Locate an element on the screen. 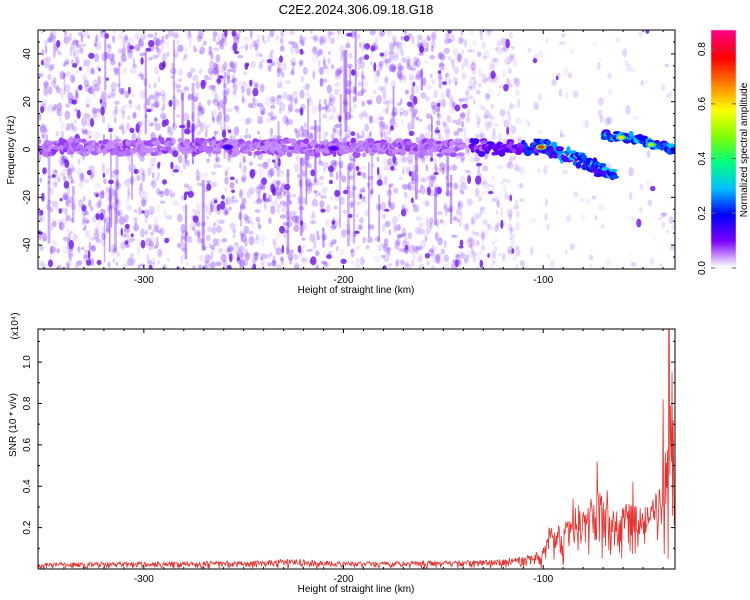 The image size is (750, 600). peak-point is located at coordinates (333, 148).